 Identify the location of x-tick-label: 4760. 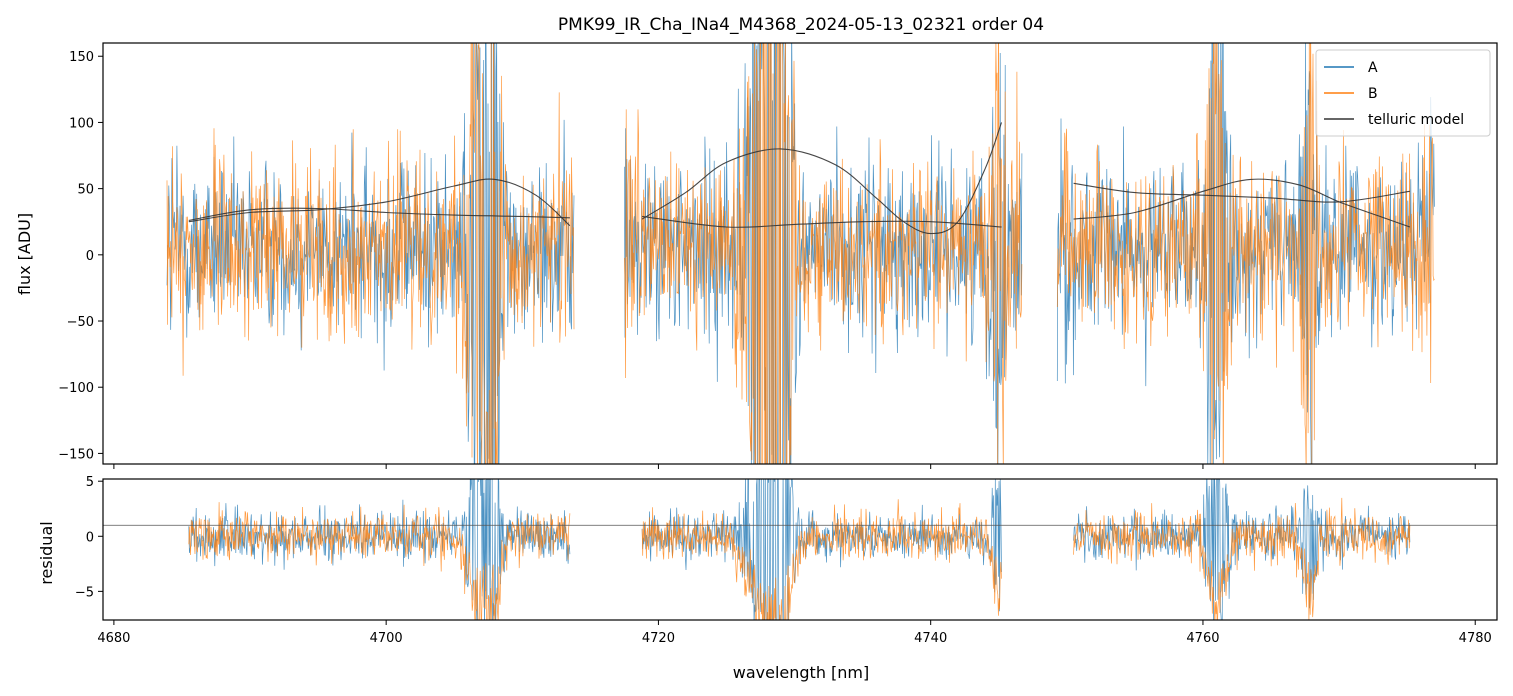
(1202, 638).